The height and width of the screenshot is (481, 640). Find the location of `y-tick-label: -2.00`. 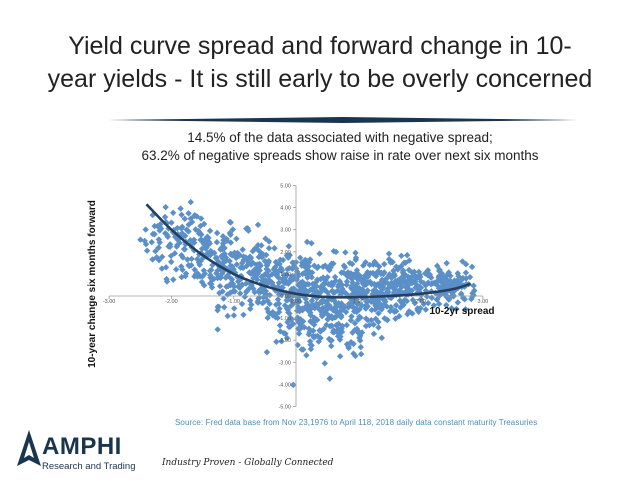

y-tick-label: -2.00 is located at coordinates (284, 341).